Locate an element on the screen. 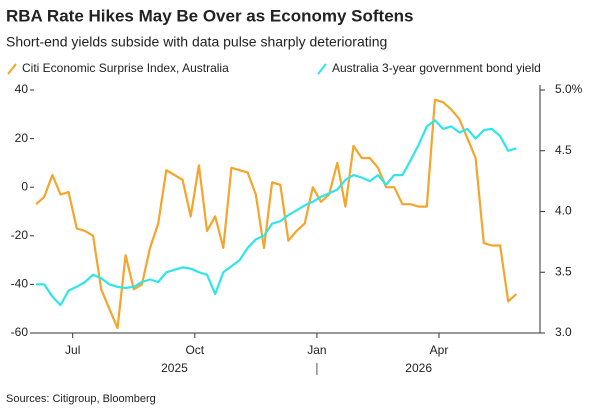  x-year-label: 2026 is located at coordinates (418, 368).